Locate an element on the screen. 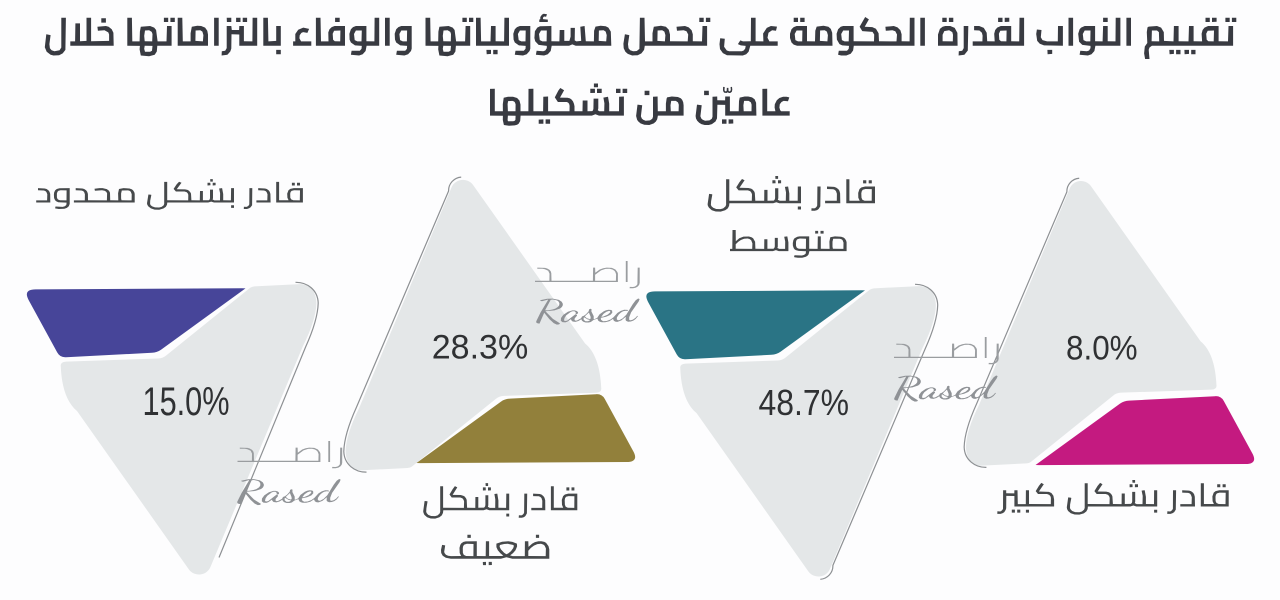  svg-text: 28.3% is located at coordinates (480, 348).